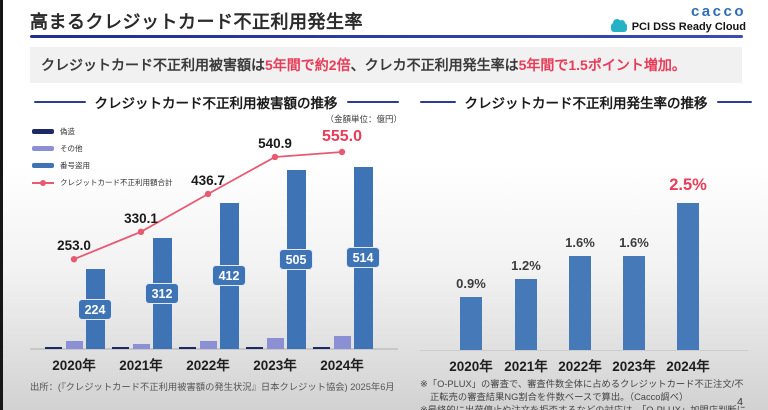 This screenshot has width=768, height=410. I want to click on legend-swatch-counterfeit, so click(43, 131).